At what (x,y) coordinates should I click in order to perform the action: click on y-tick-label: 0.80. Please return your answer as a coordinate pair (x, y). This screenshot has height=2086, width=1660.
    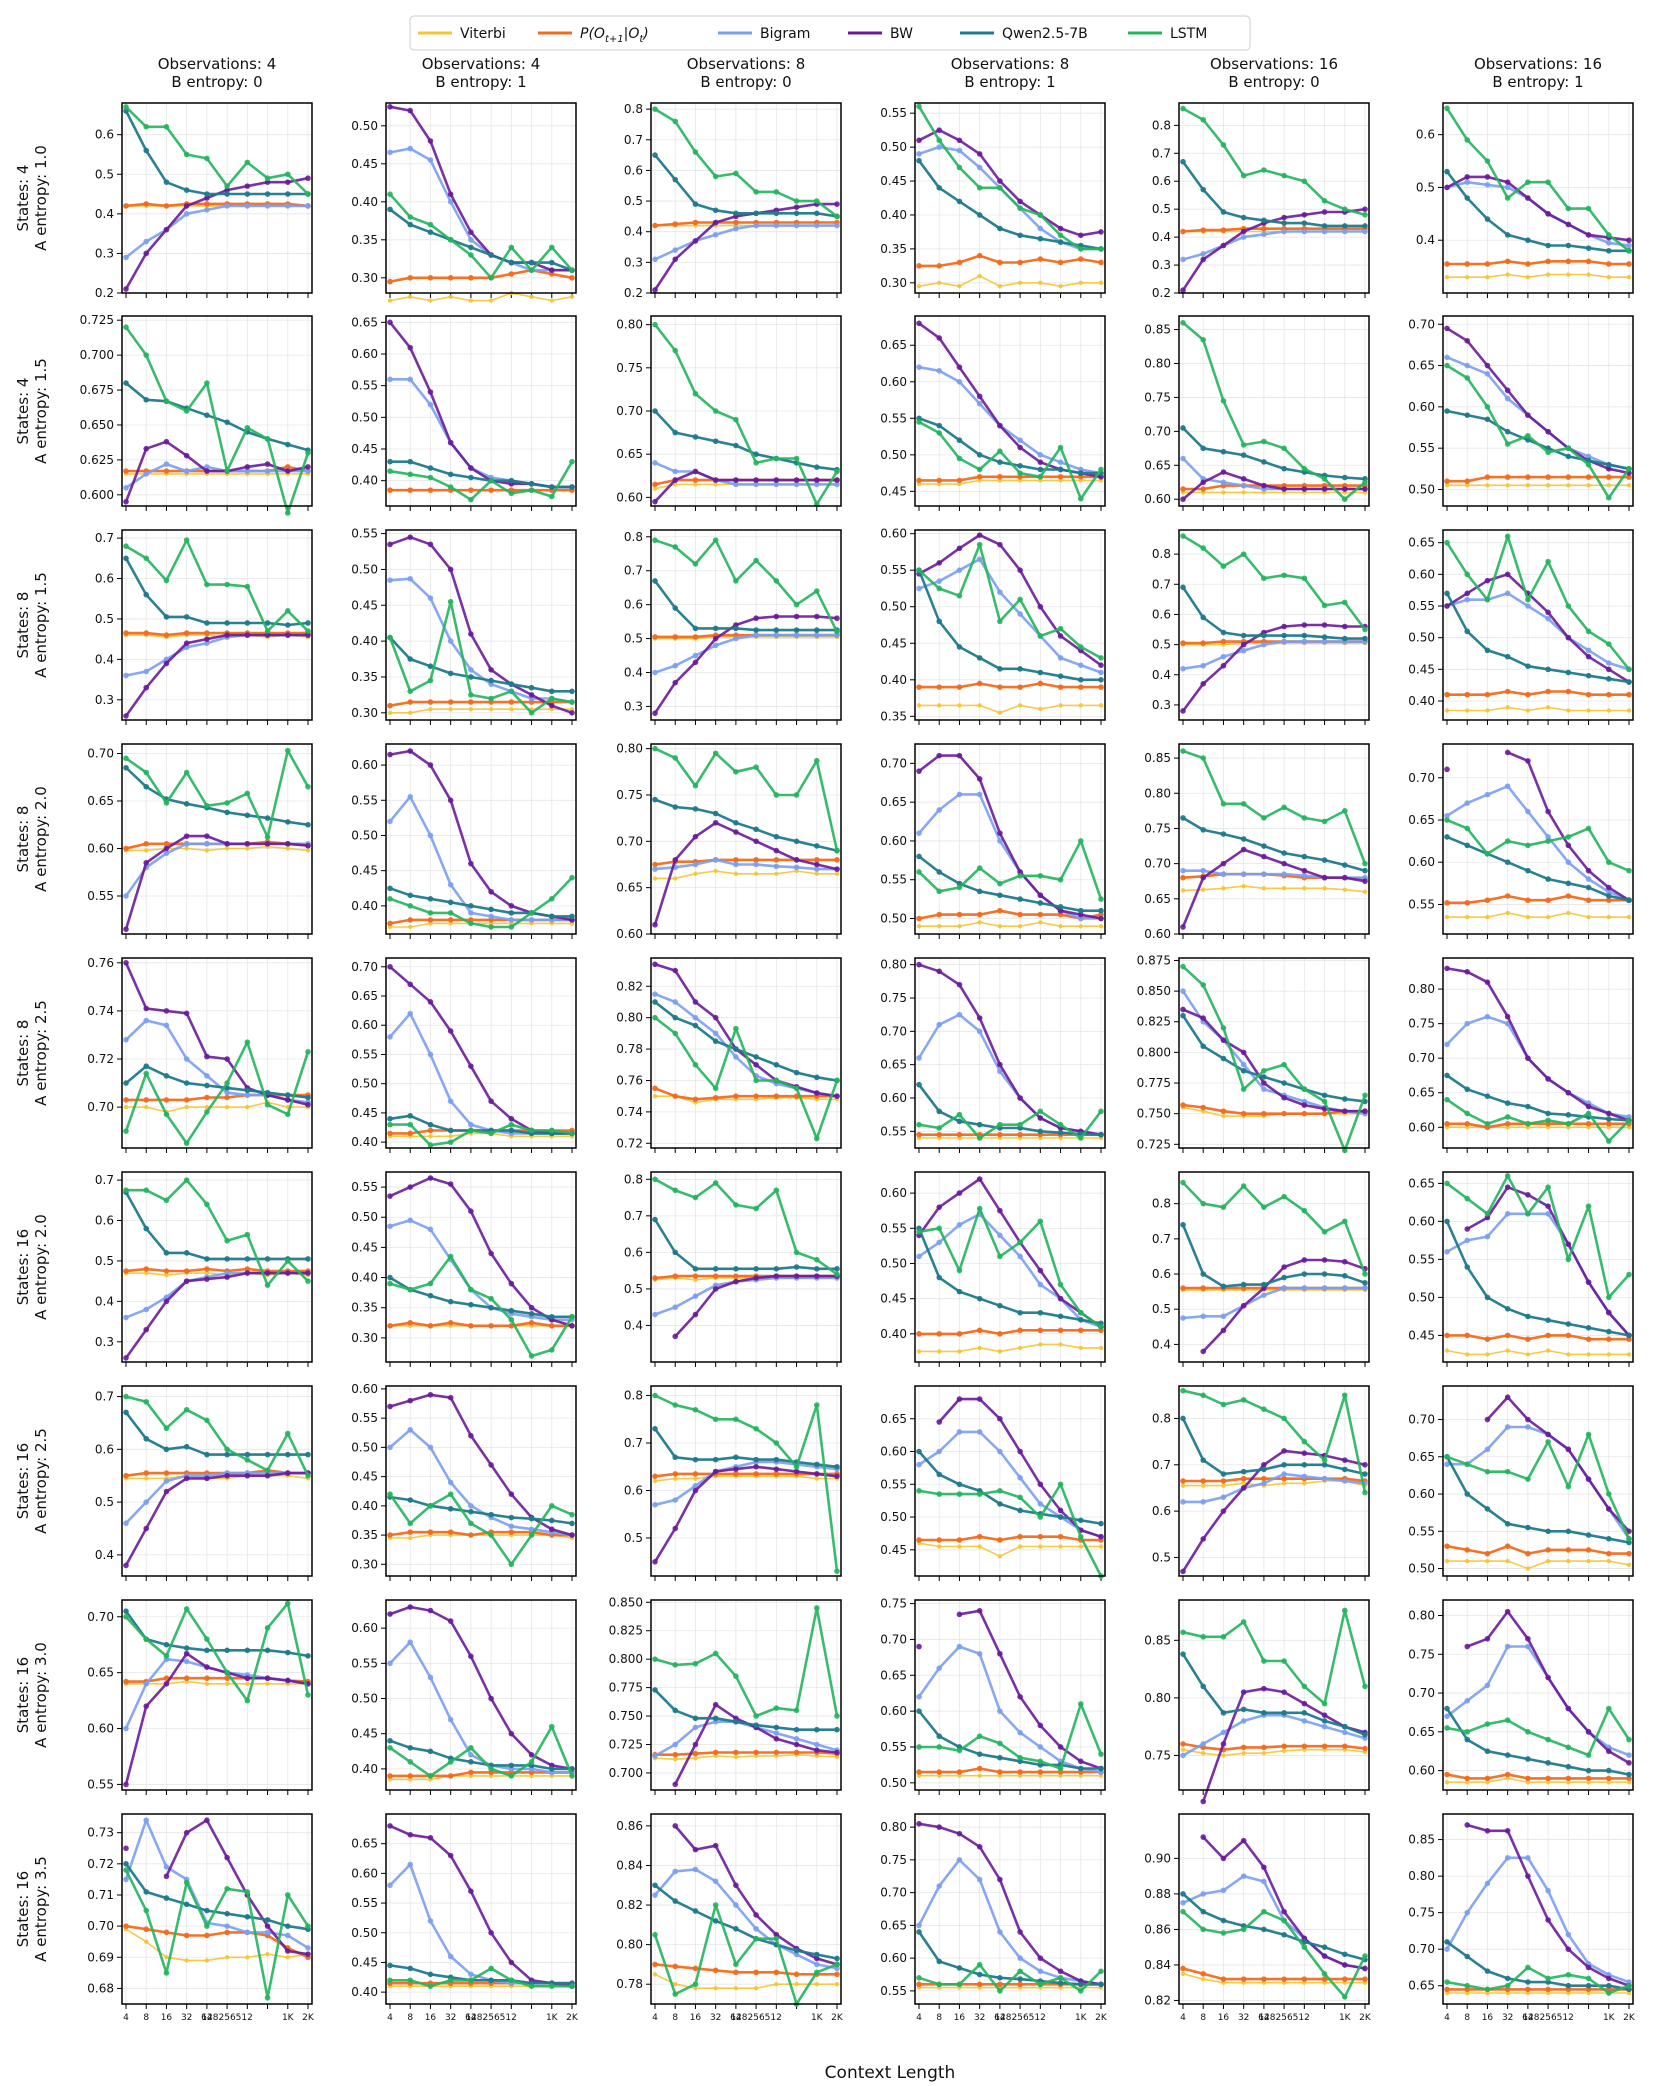
    Looking at the image, I should click on (1157, 793).